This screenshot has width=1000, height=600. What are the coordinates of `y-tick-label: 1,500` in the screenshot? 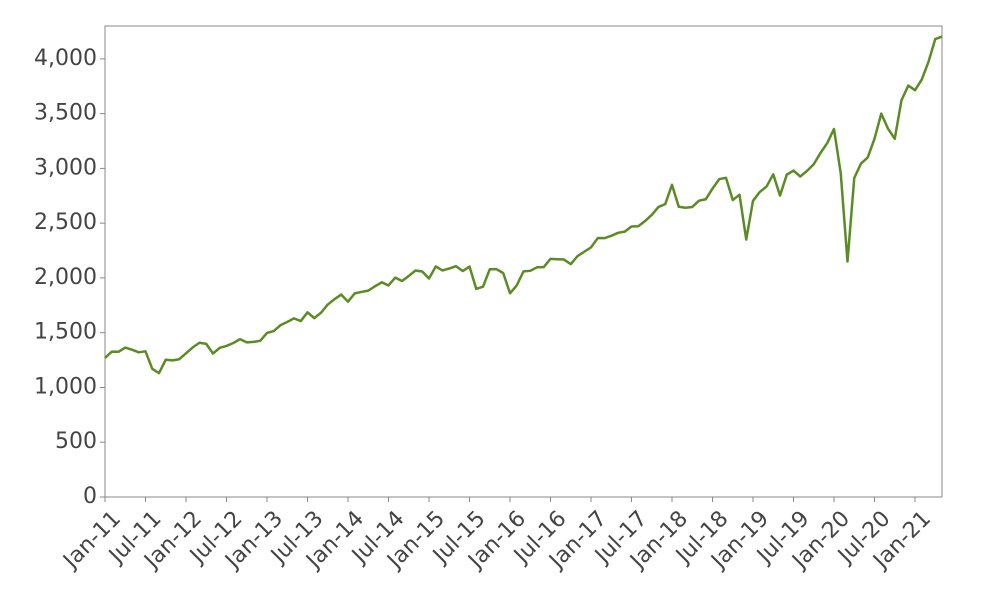 It's located at (65, 332).